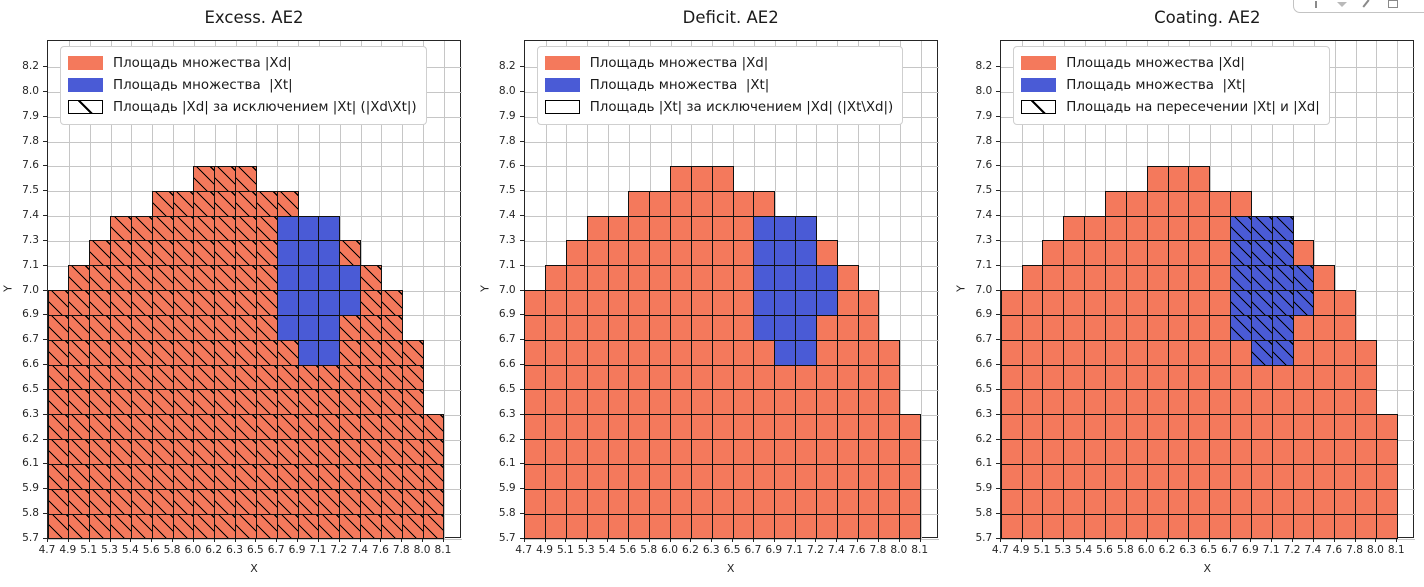 Image resolution: width=1424 pixels, height=587 pixels. What do you see at coordinates (1170, 107) in the screenshot?
I see `legend-entry: Площадь на пересечении |Xt| и |Xd|` at bounding box center [1170, 107].